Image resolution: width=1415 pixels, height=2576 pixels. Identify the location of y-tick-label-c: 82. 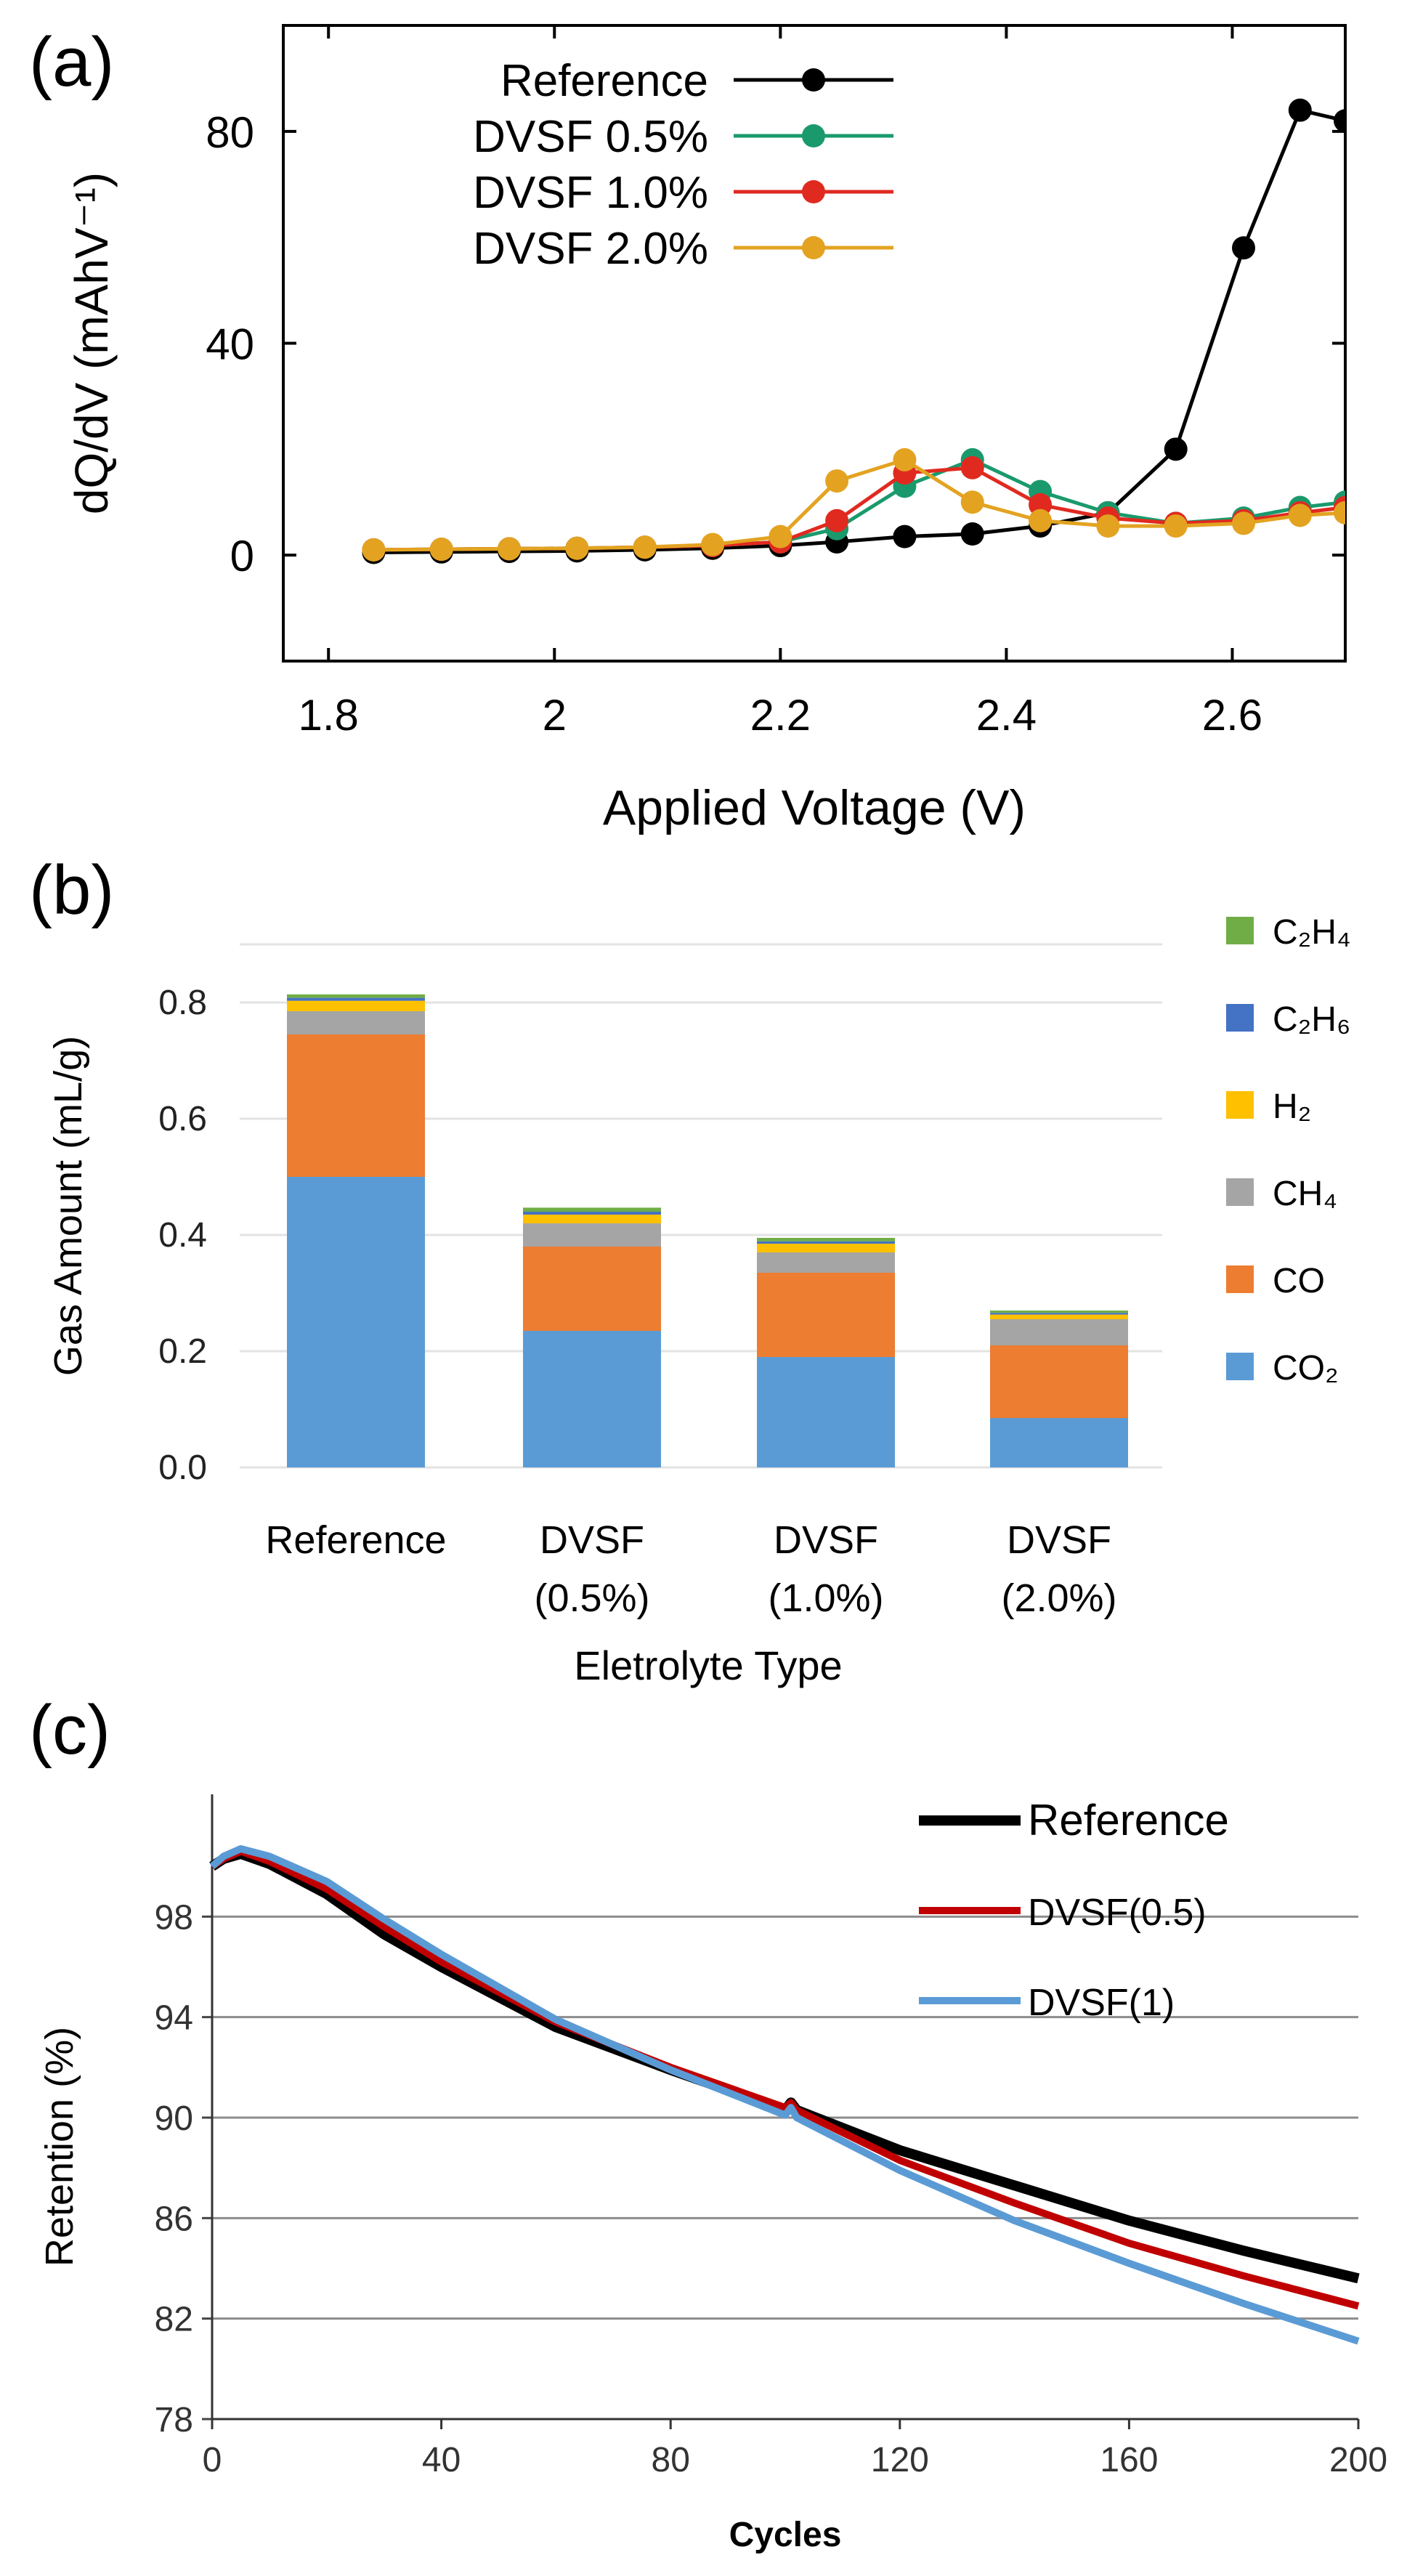
(174, 2320).